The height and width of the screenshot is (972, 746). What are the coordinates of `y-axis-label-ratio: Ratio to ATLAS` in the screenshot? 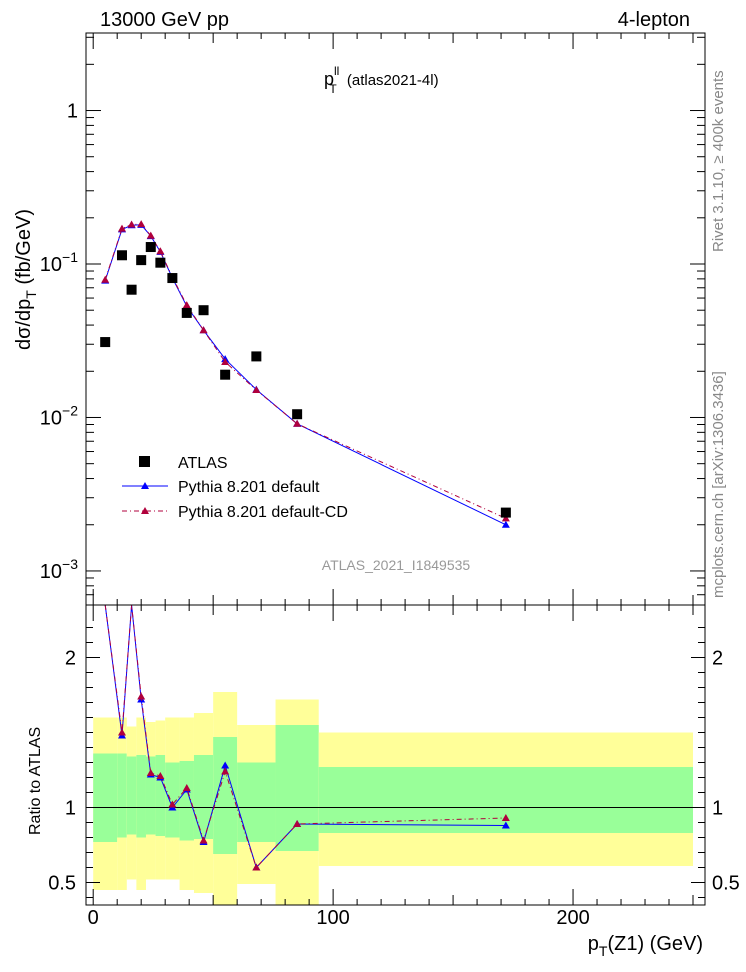 It's located at (35, 781).